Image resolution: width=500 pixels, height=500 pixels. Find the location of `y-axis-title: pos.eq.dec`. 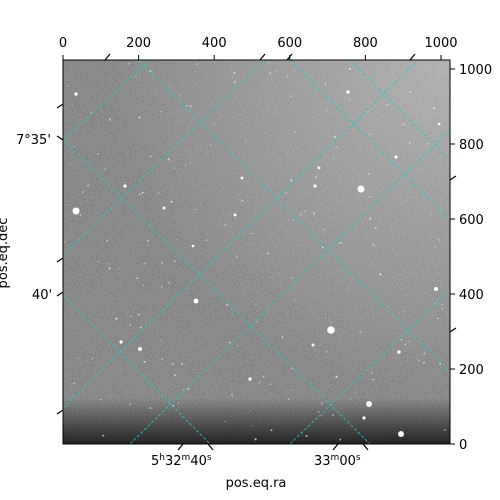

y-axis-title: pos.eq.dec is located at coordinates (5, 253).